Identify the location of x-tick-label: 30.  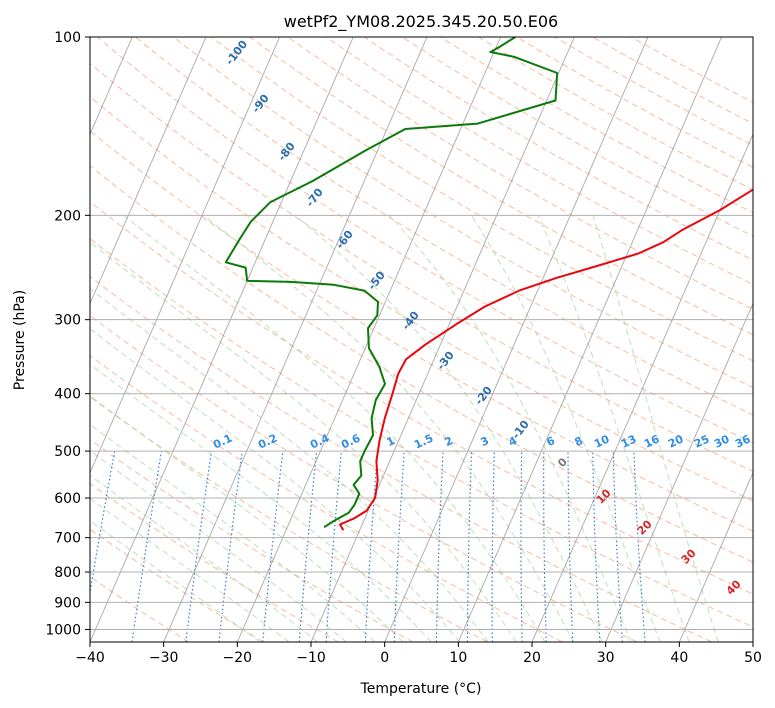
(606, 658).